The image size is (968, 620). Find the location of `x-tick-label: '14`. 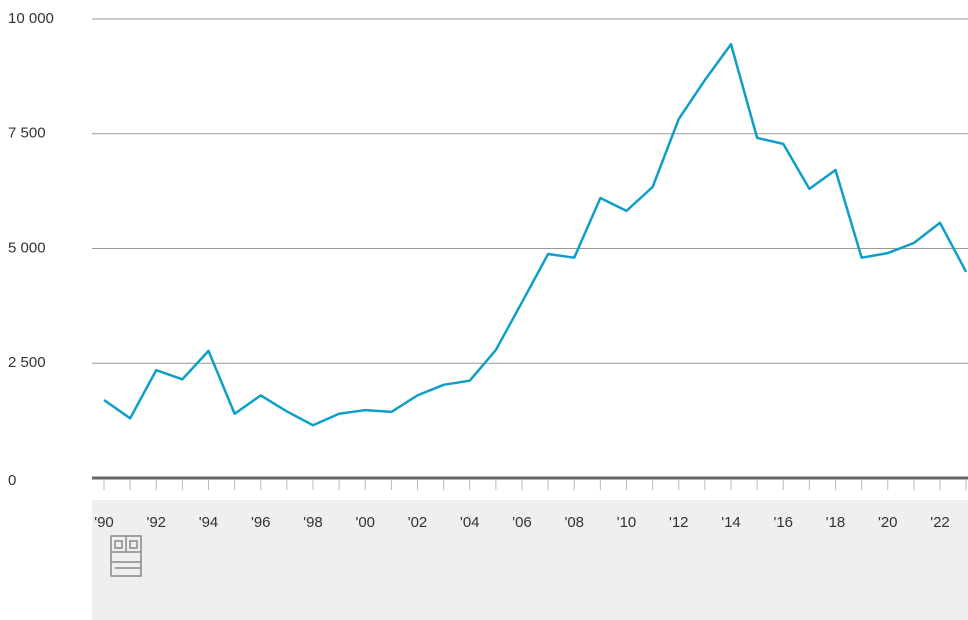

x-tick-label: '14 is located at coordinates (731, 522).